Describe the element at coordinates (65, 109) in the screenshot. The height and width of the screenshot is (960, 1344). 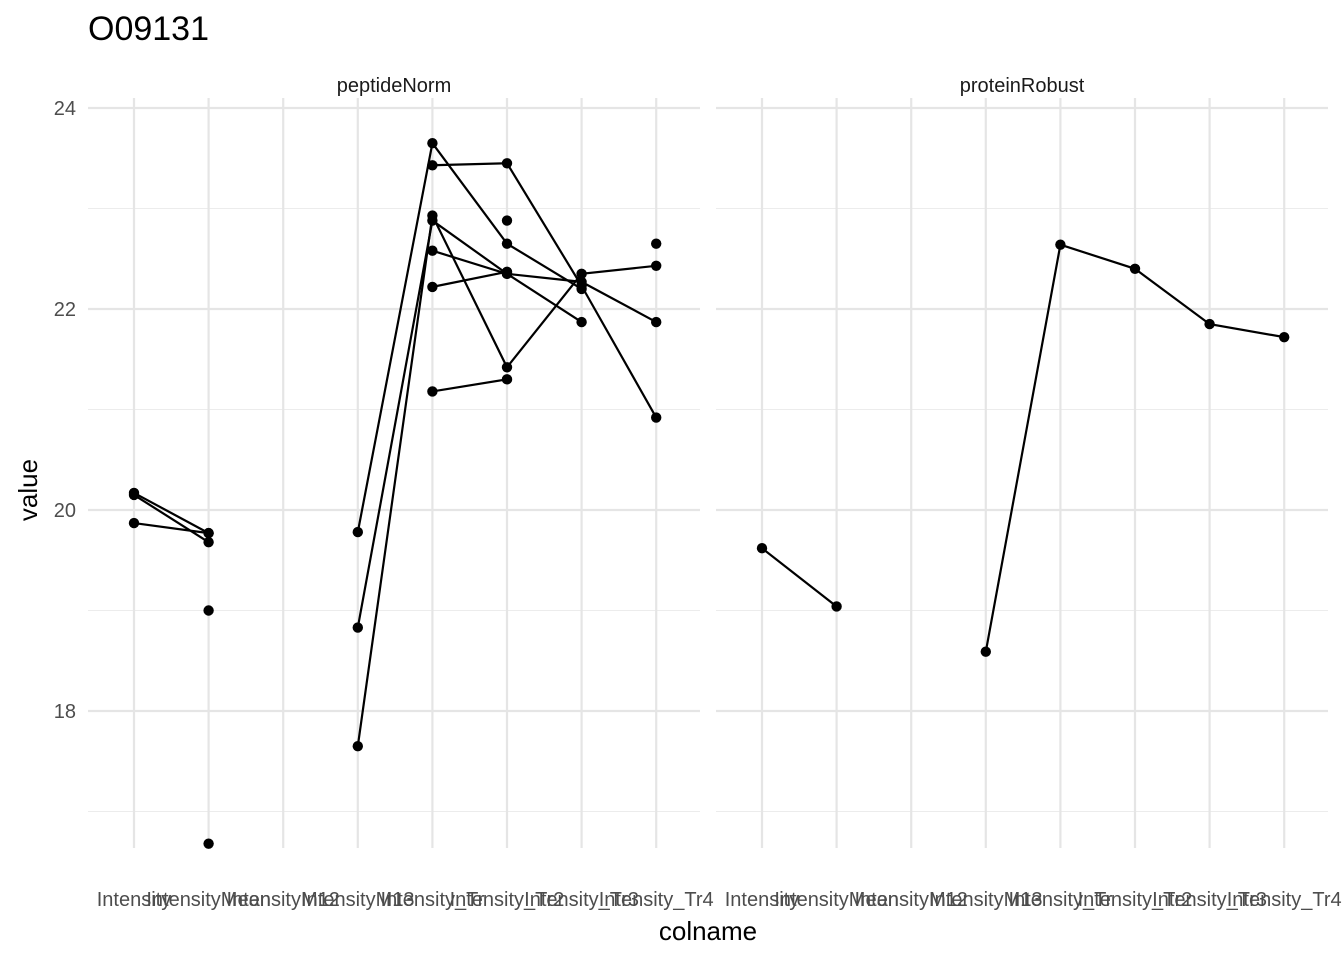
I see `y-tick-label: 24` at that location.